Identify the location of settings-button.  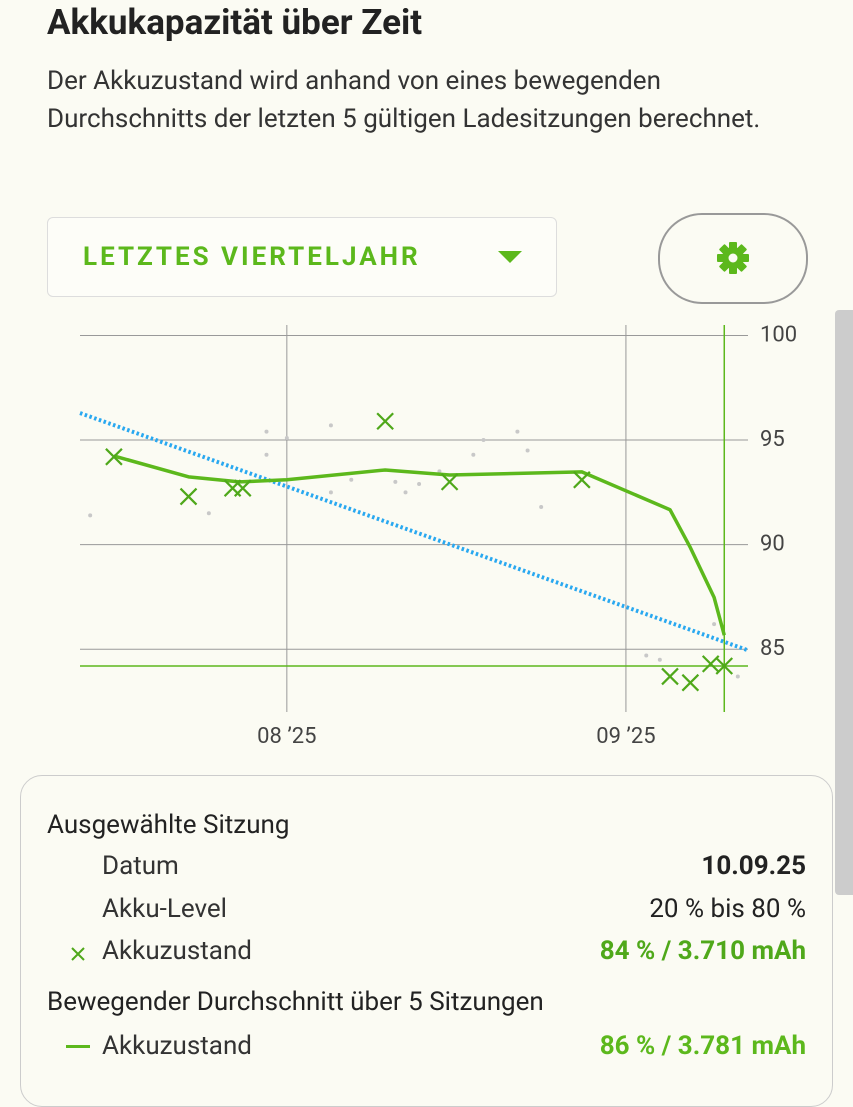
(733, 258).